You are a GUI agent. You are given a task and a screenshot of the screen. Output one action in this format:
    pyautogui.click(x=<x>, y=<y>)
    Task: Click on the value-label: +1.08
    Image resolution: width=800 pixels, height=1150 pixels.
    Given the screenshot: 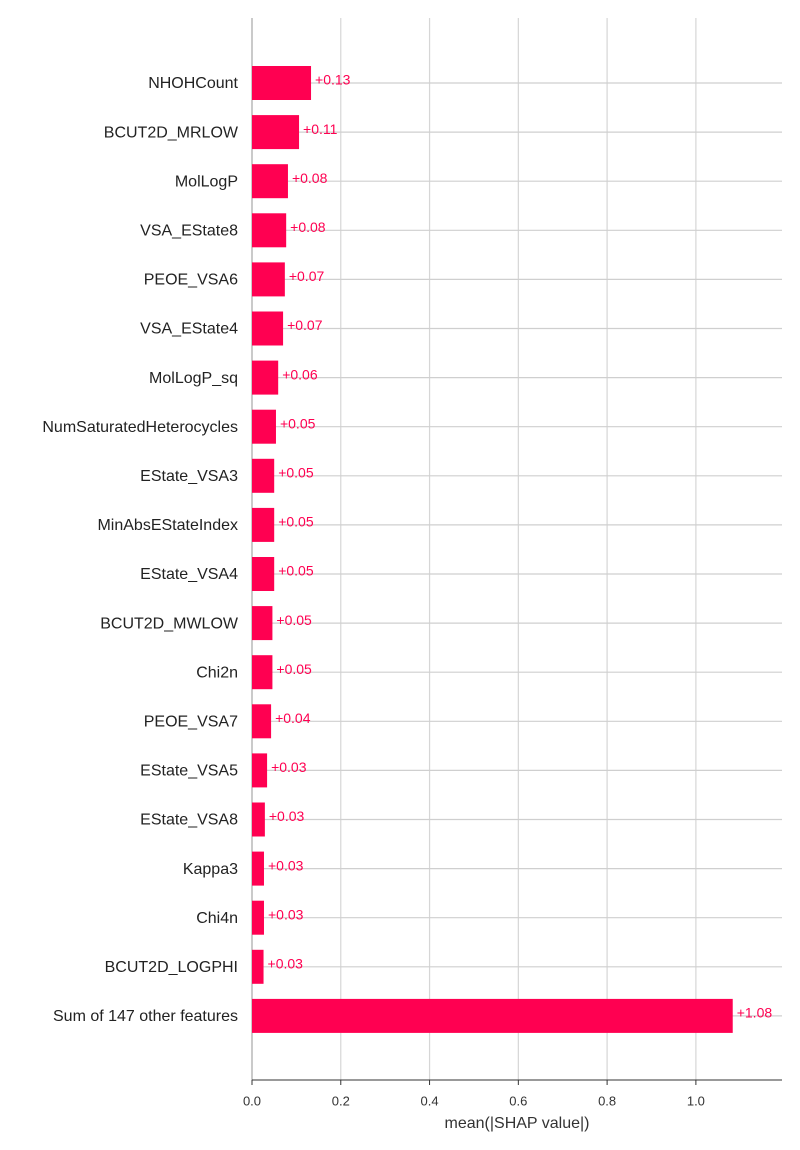 What is the action you would take?
    pyautogui.click(x=755, y=1013)
    